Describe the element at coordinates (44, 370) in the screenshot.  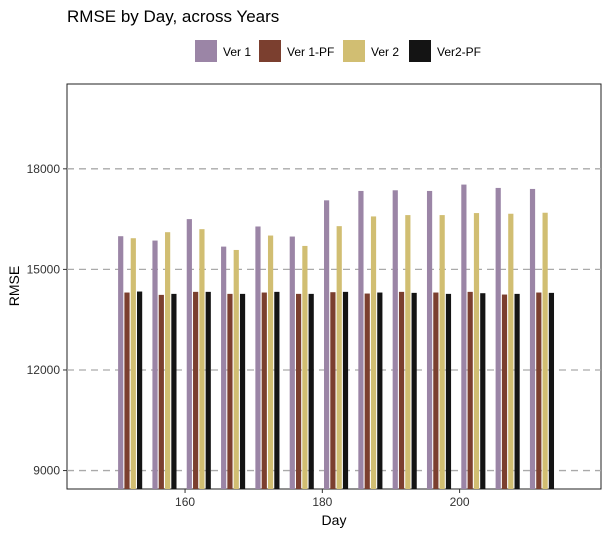
I see `y-tick-label: 12000` at that location.